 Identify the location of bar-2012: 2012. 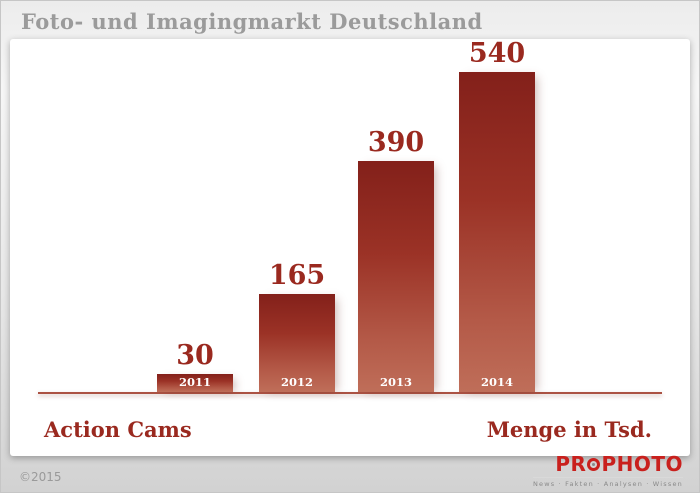
(297, 343).